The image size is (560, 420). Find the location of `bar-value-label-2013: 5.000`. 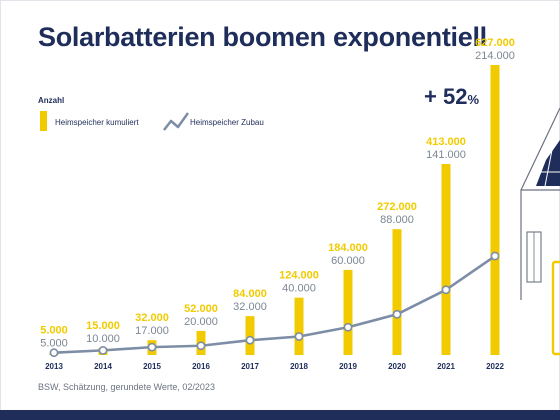

bar-value-label-2013: 5.000 is located at coordinates (54, 331).